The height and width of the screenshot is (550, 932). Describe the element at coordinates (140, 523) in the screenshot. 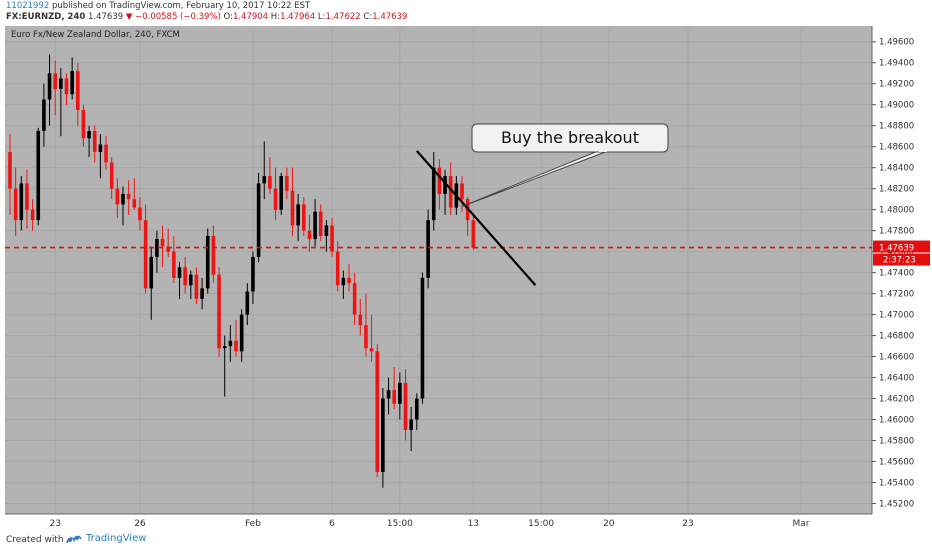

I see `x-tick-label: 26` at that location.